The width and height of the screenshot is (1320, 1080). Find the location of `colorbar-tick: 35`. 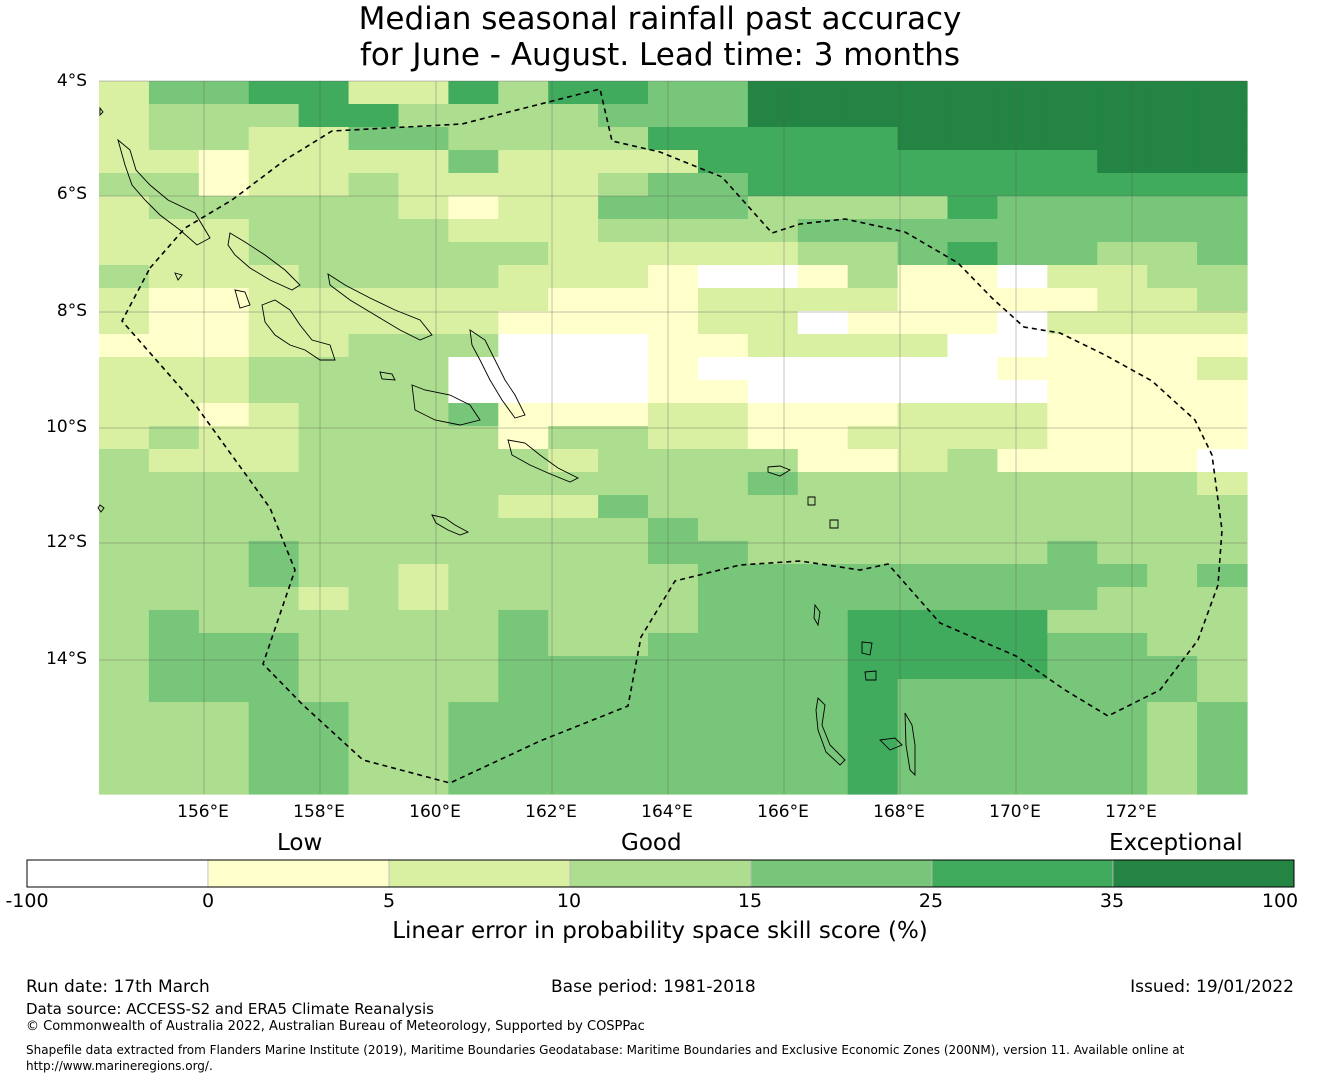

colorbar-tick: 35 is located at coordinates (1112, 901).